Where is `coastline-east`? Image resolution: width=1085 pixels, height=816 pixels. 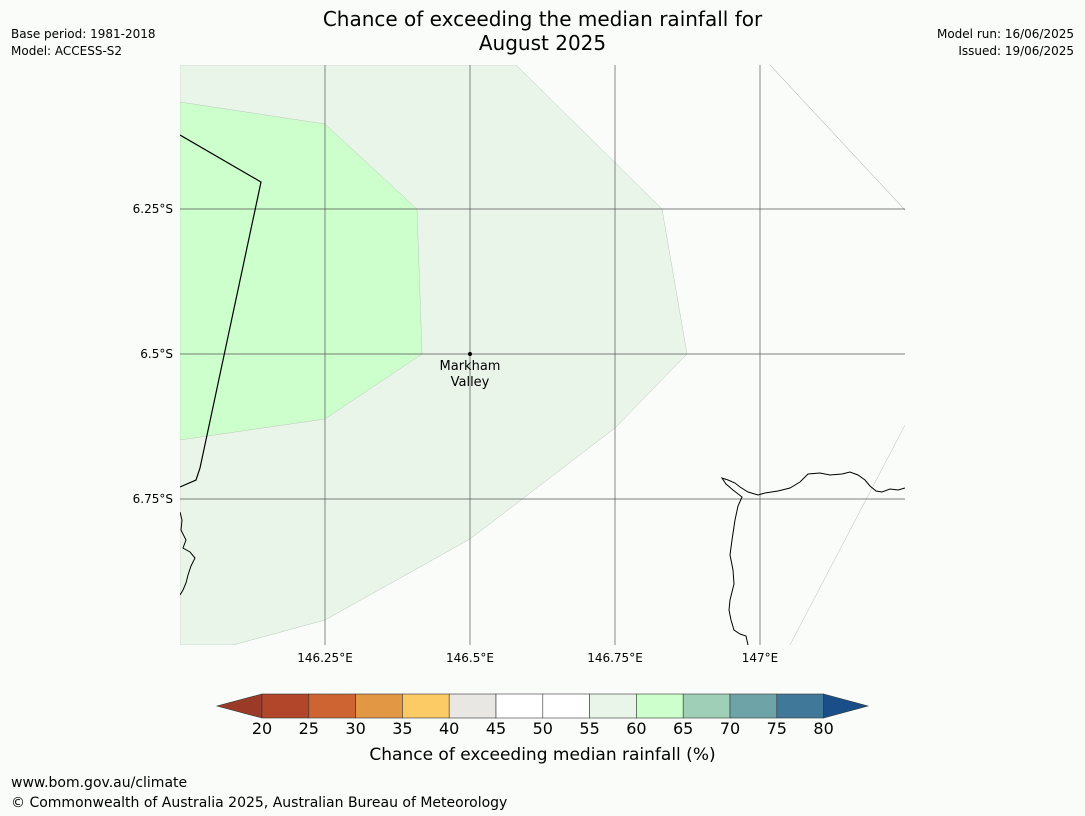
coastline-east is located at coordinates (812, 558).